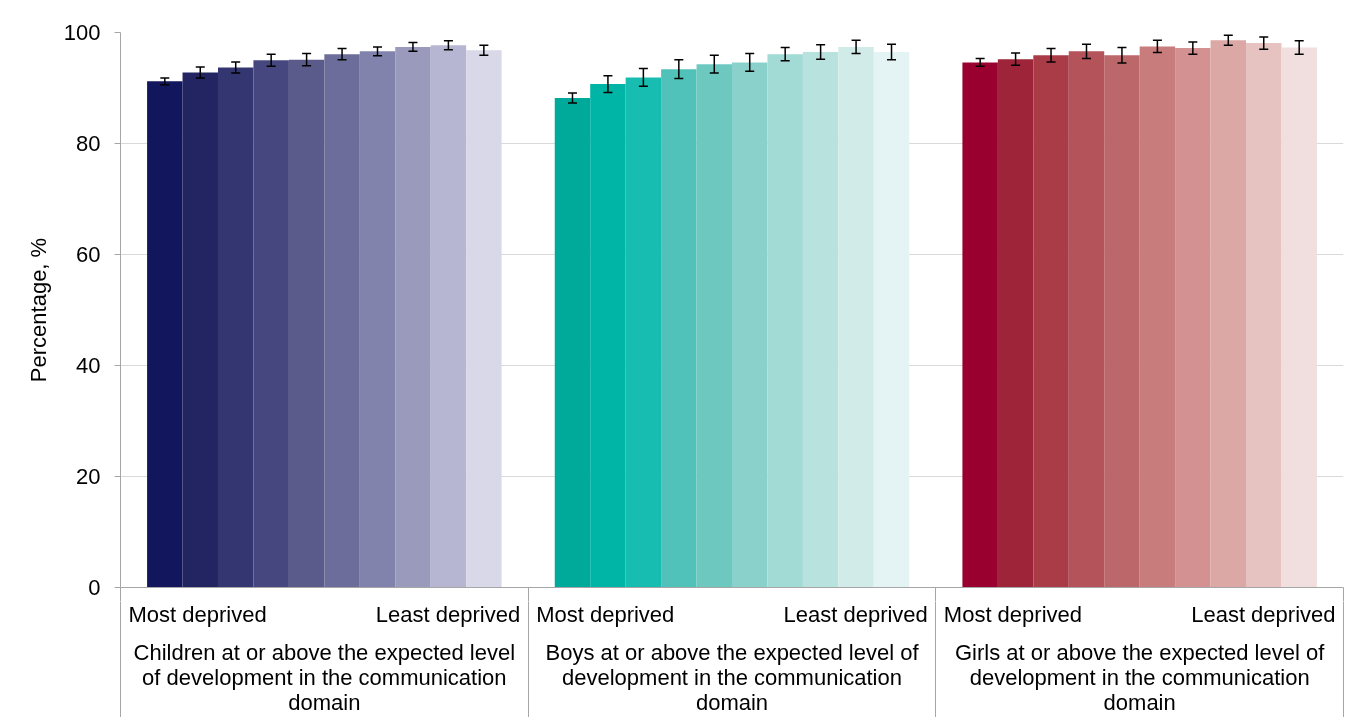 Image resolution: width=1350 pixels, height=717 pixels. What do you see at coordinates (94, 587) in the screenshot?
I see `y-tick-label: 0` at bounding box center [94, 587].